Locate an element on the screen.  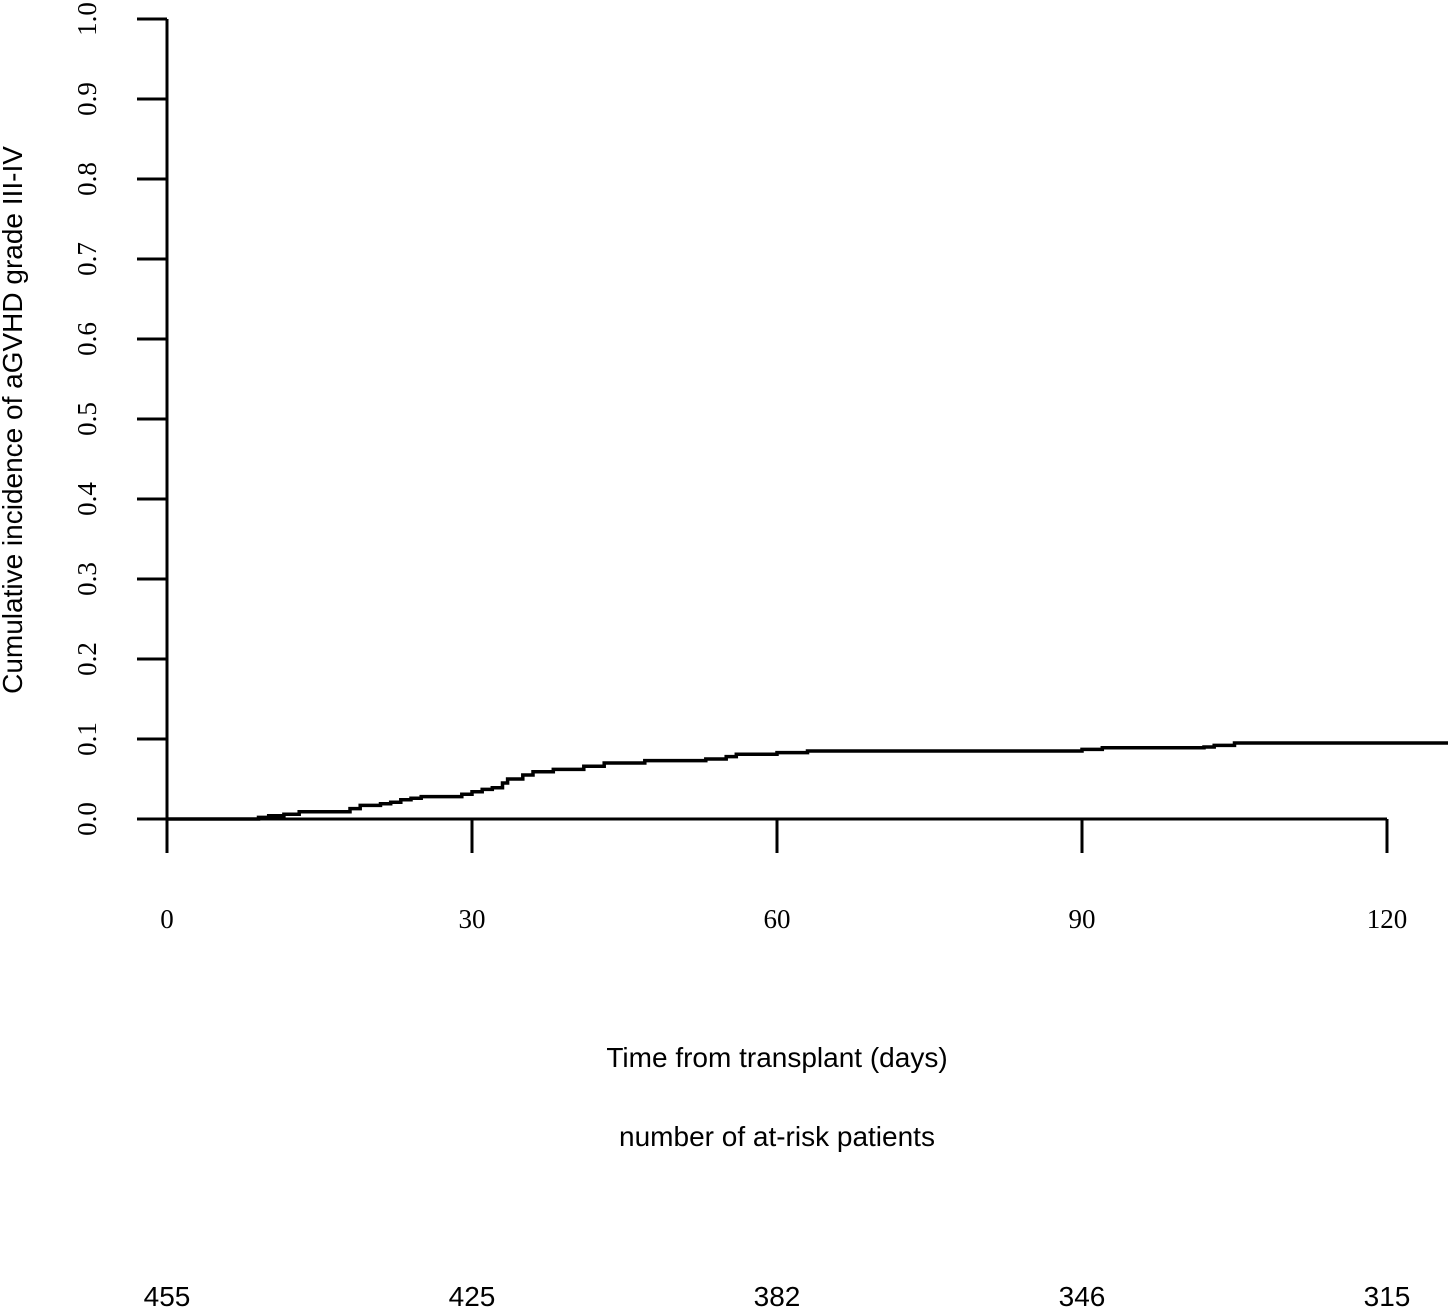
y-tick-label: 0.6 is located at coordinates (87, 339).